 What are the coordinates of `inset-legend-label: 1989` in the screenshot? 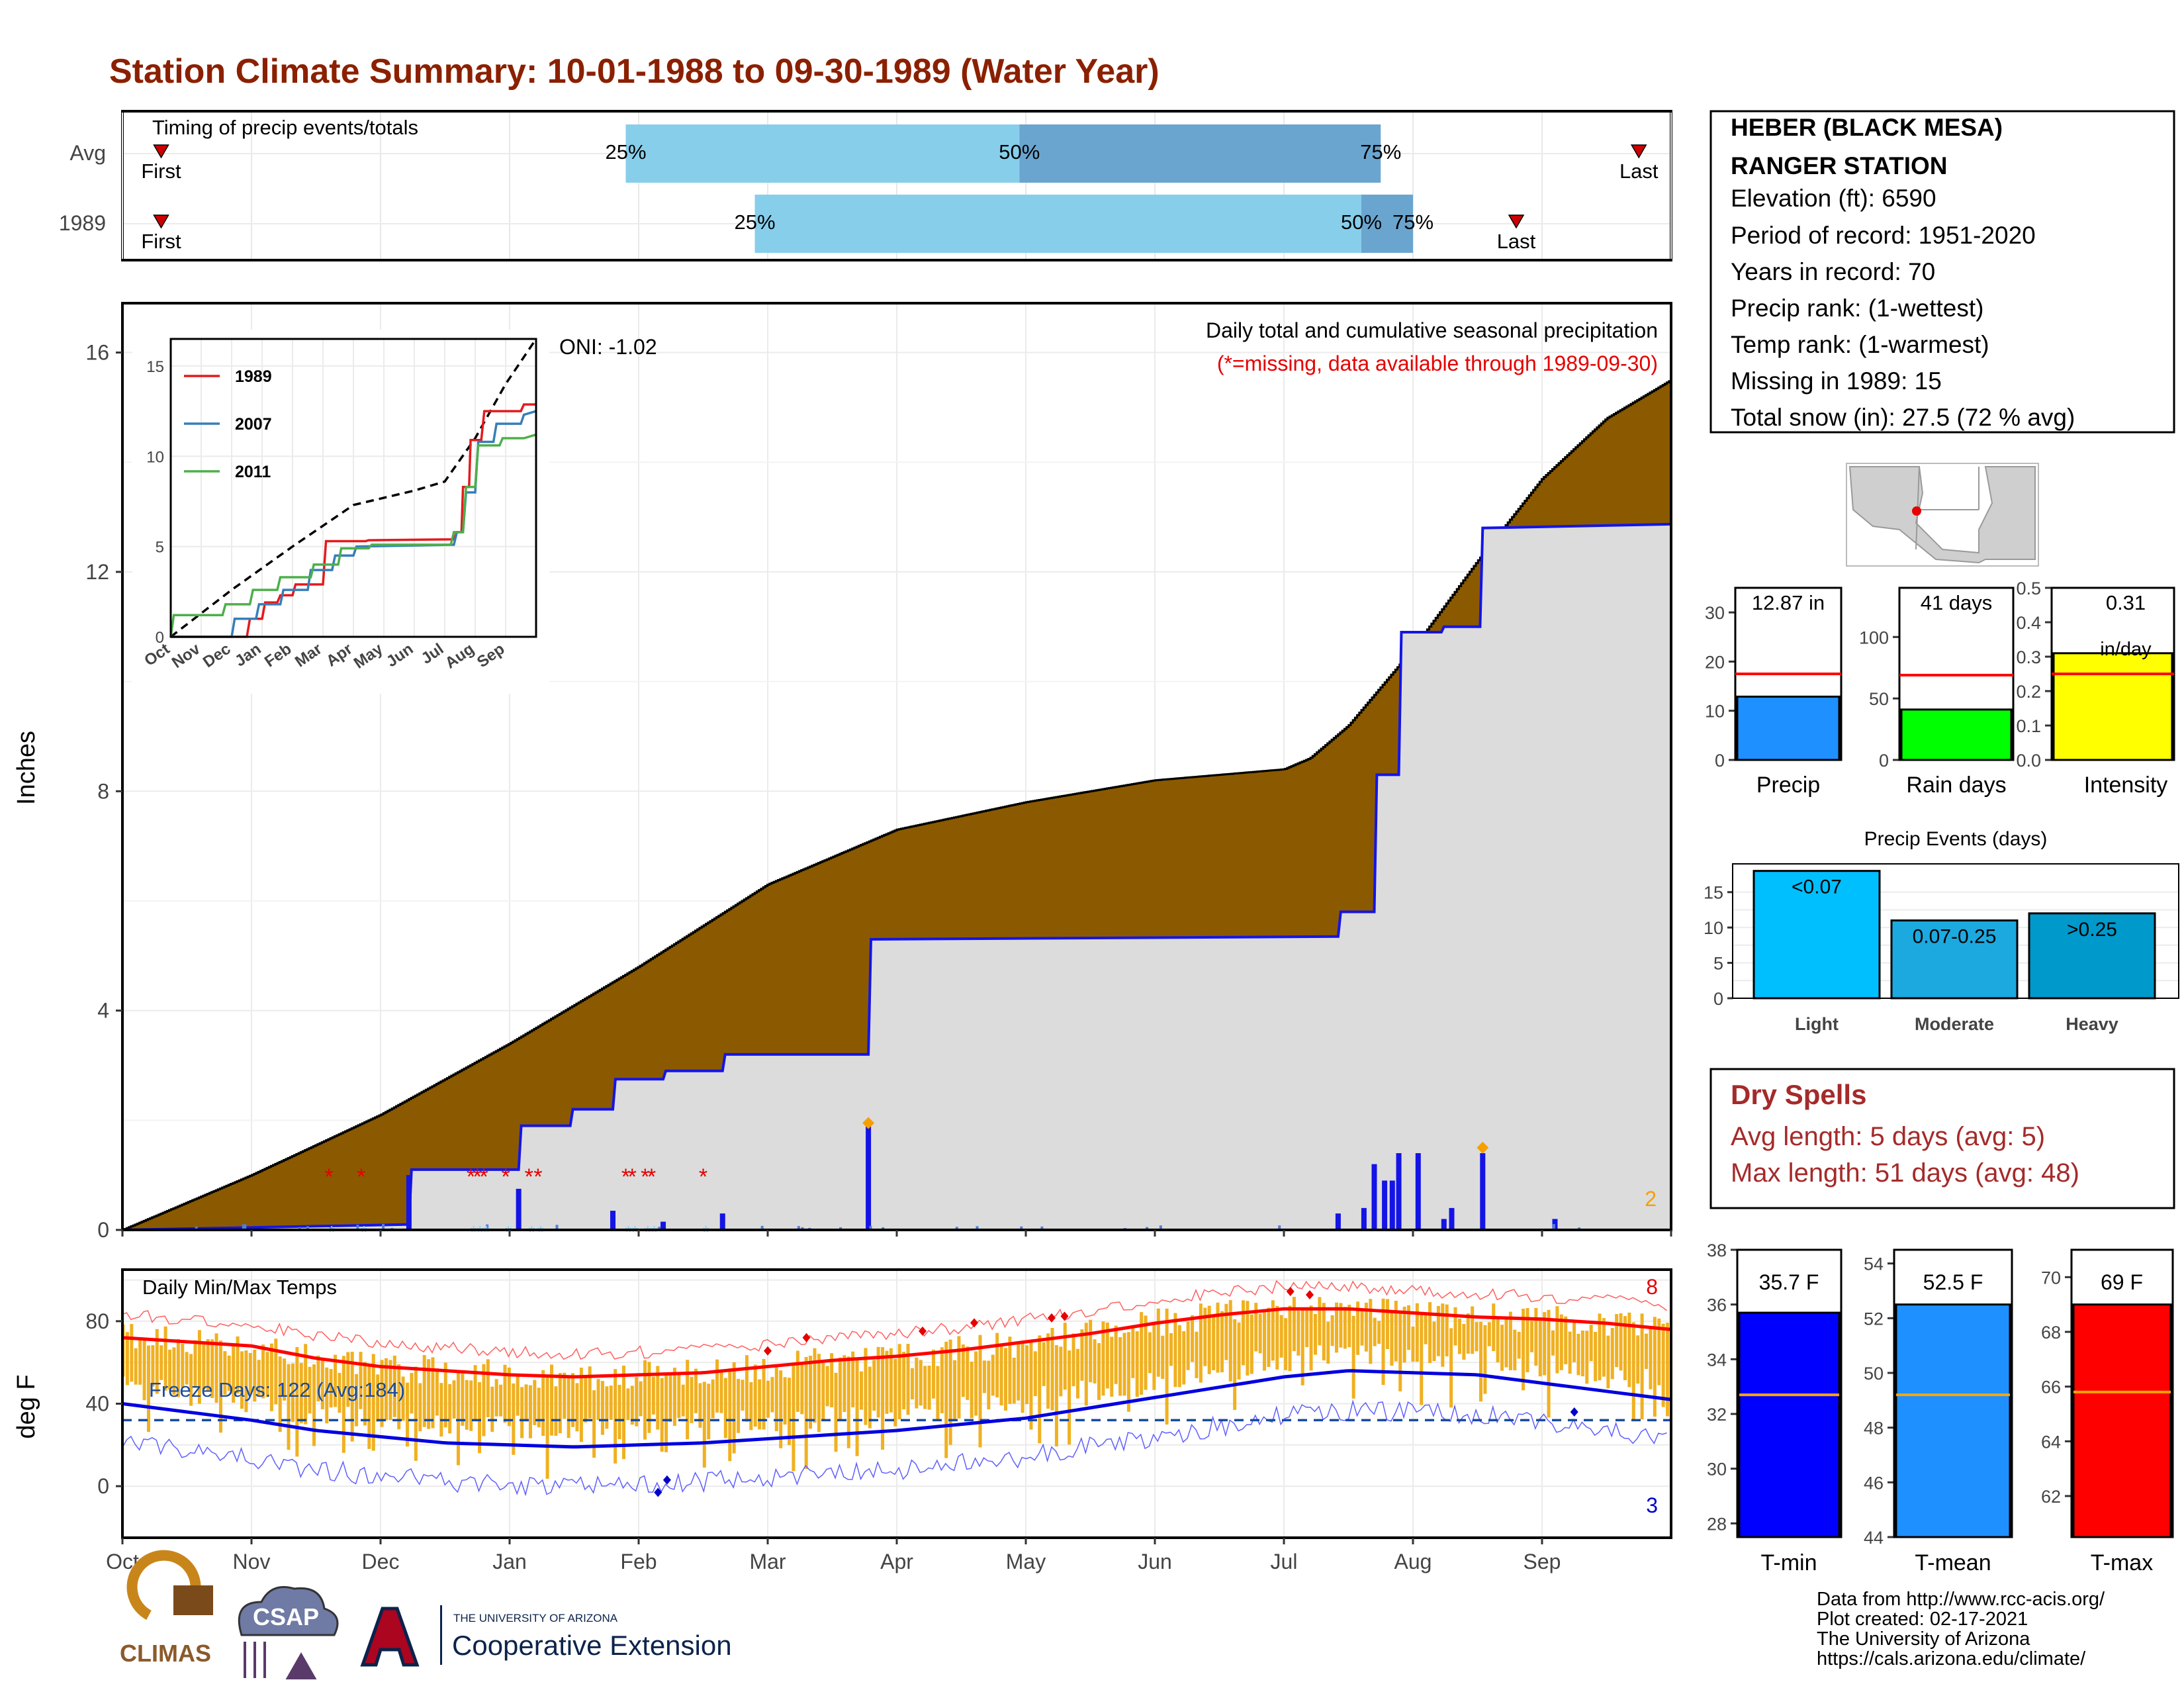 It's located at (253, 376).